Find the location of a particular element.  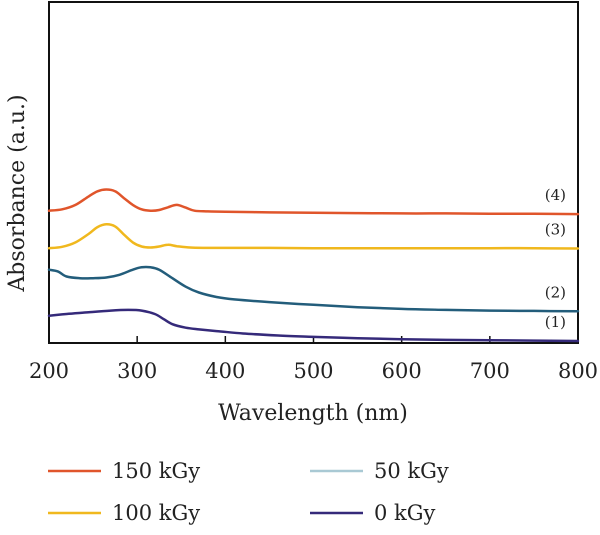

series-line-100-kgy is located at coordinates (313, 236).